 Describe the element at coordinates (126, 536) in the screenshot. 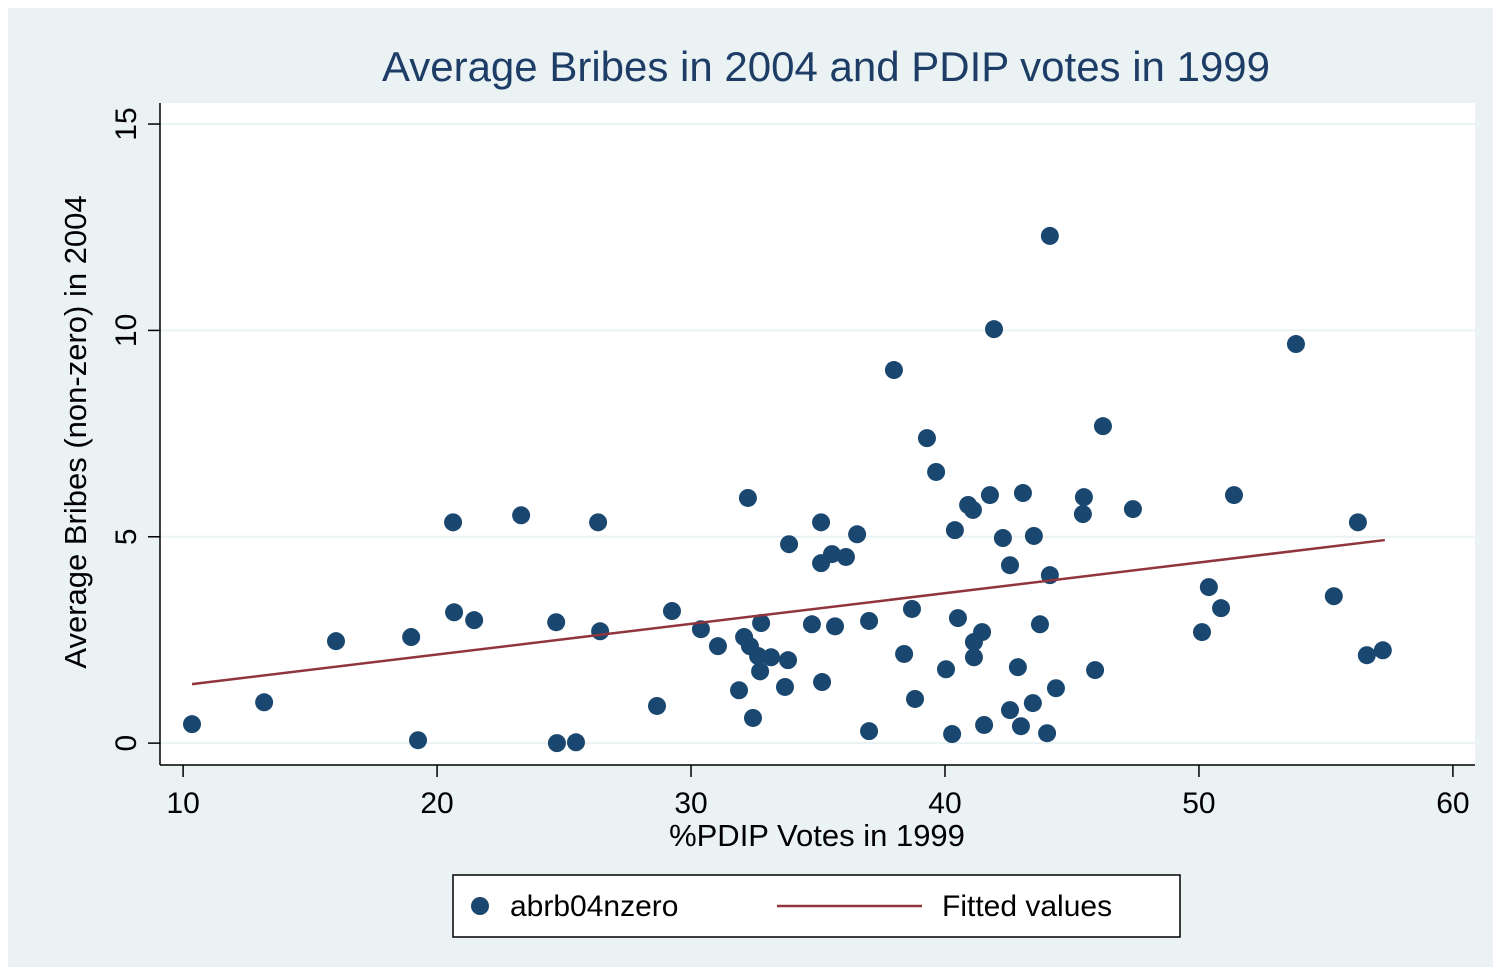

I see `y-tick-label: 5` at that location.